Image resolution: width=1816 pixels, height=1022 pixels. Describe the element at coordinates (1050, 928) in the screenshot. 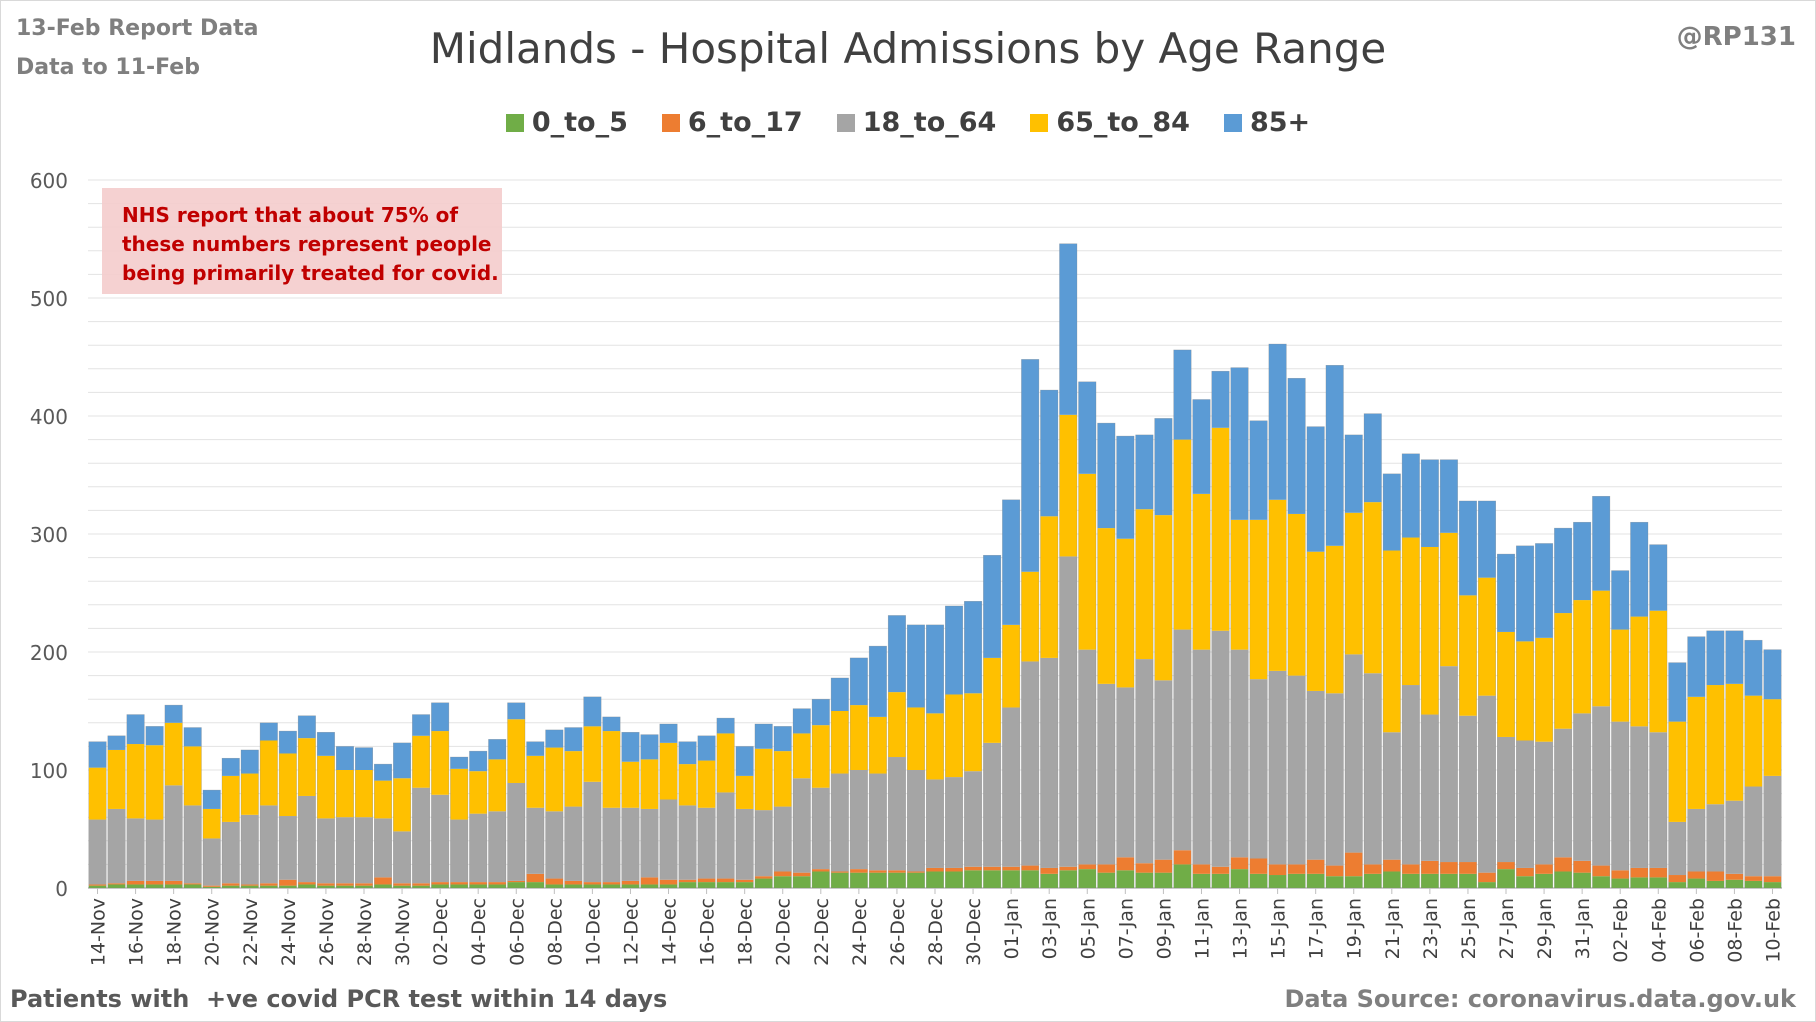

I see `x-tick-label: 03-Jan` at that location.